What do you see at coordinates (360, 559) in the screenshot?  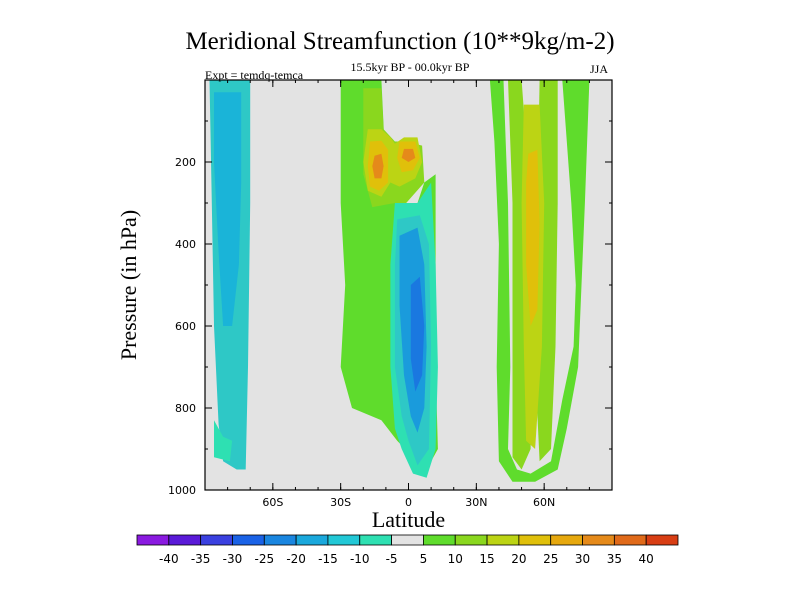 I see `colorbar-label: -10` at bounding box center [360, 559].